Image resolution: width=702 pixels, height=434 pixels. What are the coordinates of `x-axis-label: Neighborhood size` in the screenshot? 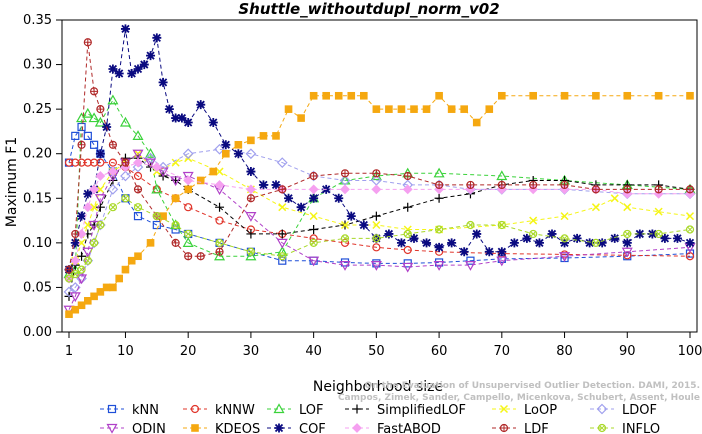 It's located at (378, 387).